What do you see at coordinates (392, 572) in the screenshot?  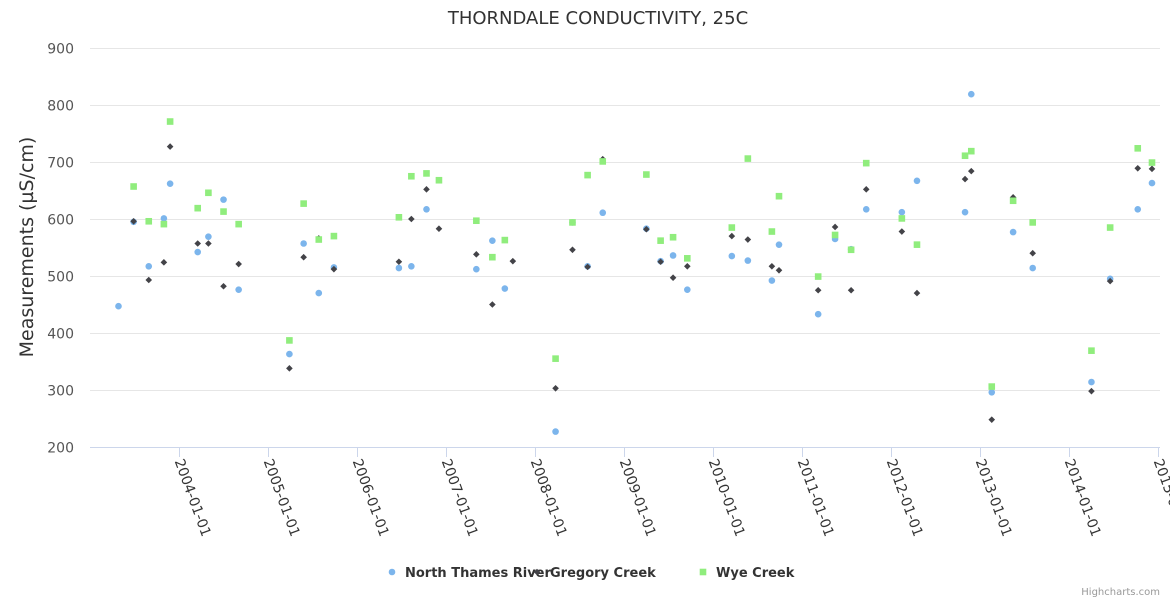 I see `legend-symbol-circle` at bounding box center [392, 572].